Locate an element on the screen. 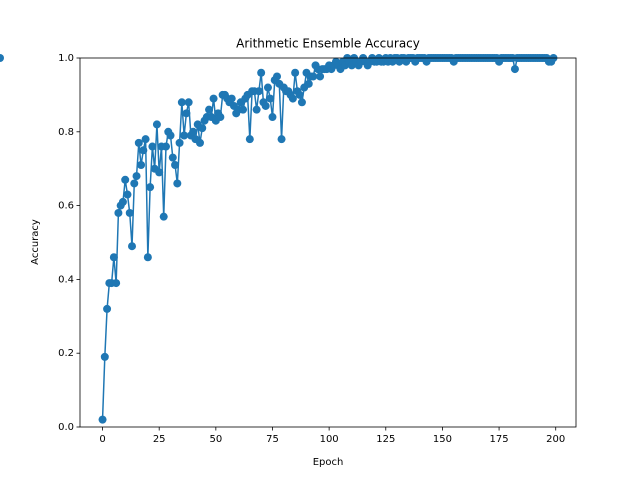  chart-title: Arithmetic Ensemble Accuracy is located at coordinates (328, 44).